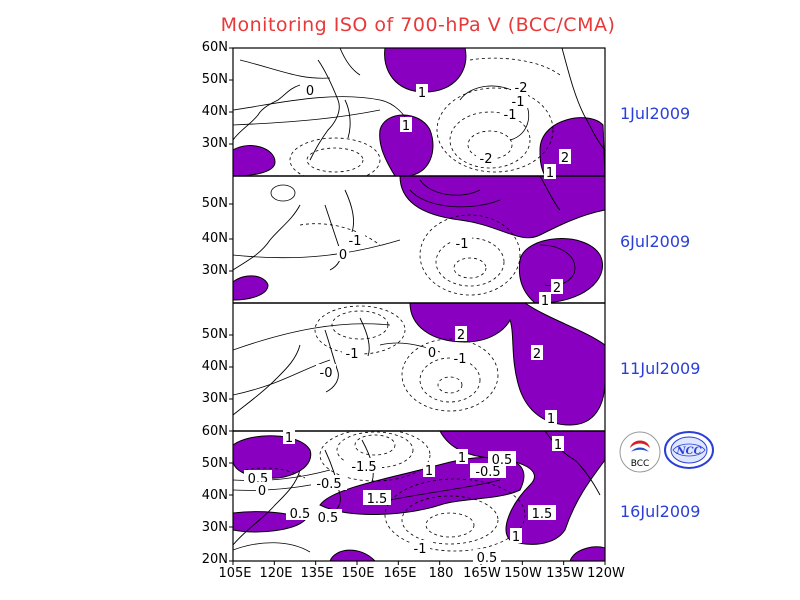  What do you see at coordinates (358, 573) in the screenshot?
I see `lon-label: 150E` at bounding box center [358, 573].